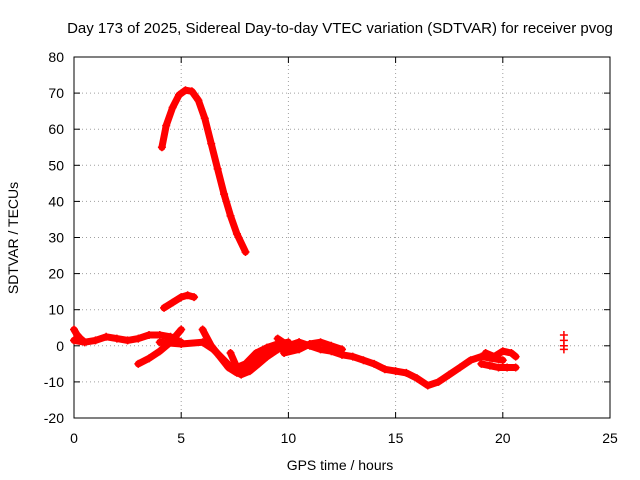 This screenshot has height=480, width=640. I want to click on y-tick-label: 60, so click(56, 129).